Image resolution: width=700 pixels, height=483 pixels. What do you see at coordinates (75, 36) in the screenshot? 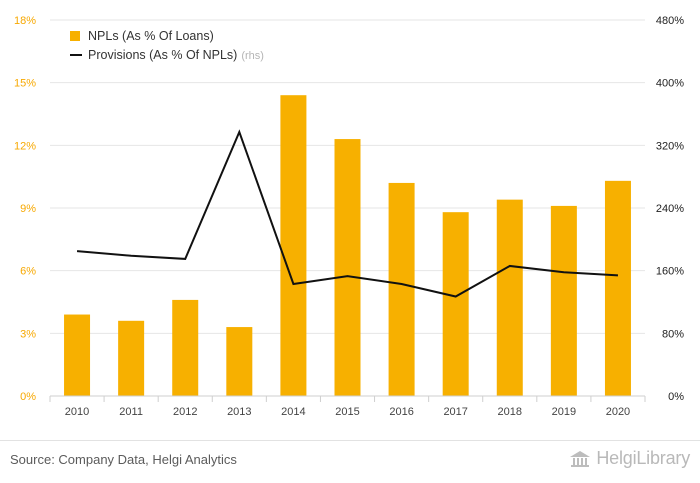
I see `legend-swatch-npls` at bounding box center [75, 36].